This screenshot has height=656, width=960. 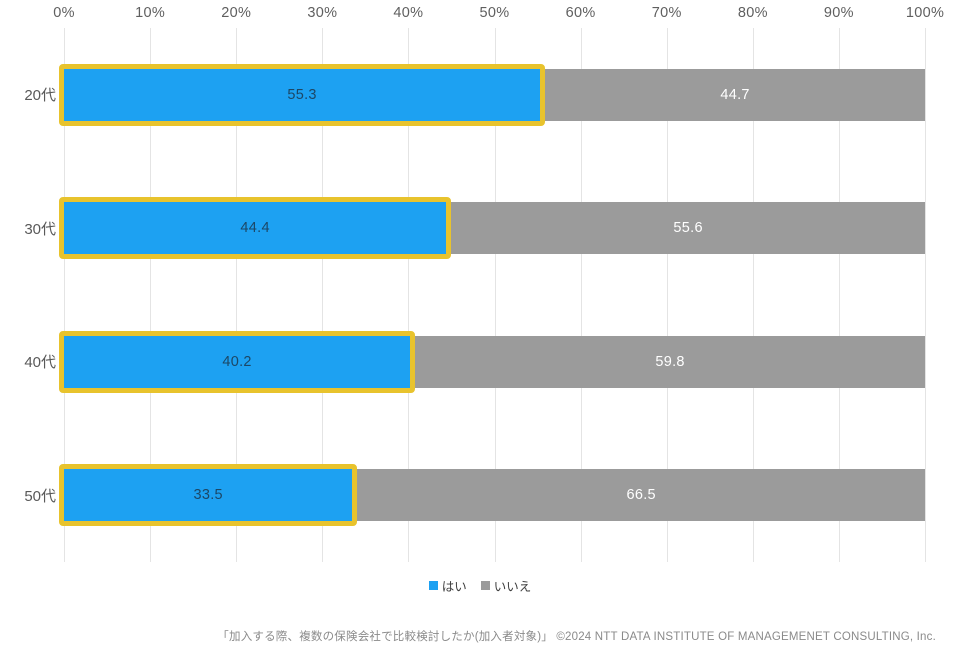 What do you see at coordinates (64, 13) in the screenshot?
I see `x-axis-tick-label: 0%` at bounding box center [64, 13].